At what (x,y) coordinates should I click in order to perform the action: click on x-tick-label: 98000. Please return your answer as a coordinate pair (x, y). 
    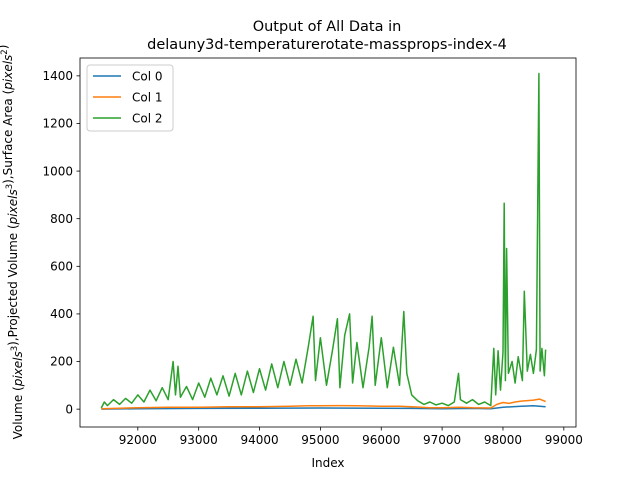
    Looking at the image, I should click on (503, 440).